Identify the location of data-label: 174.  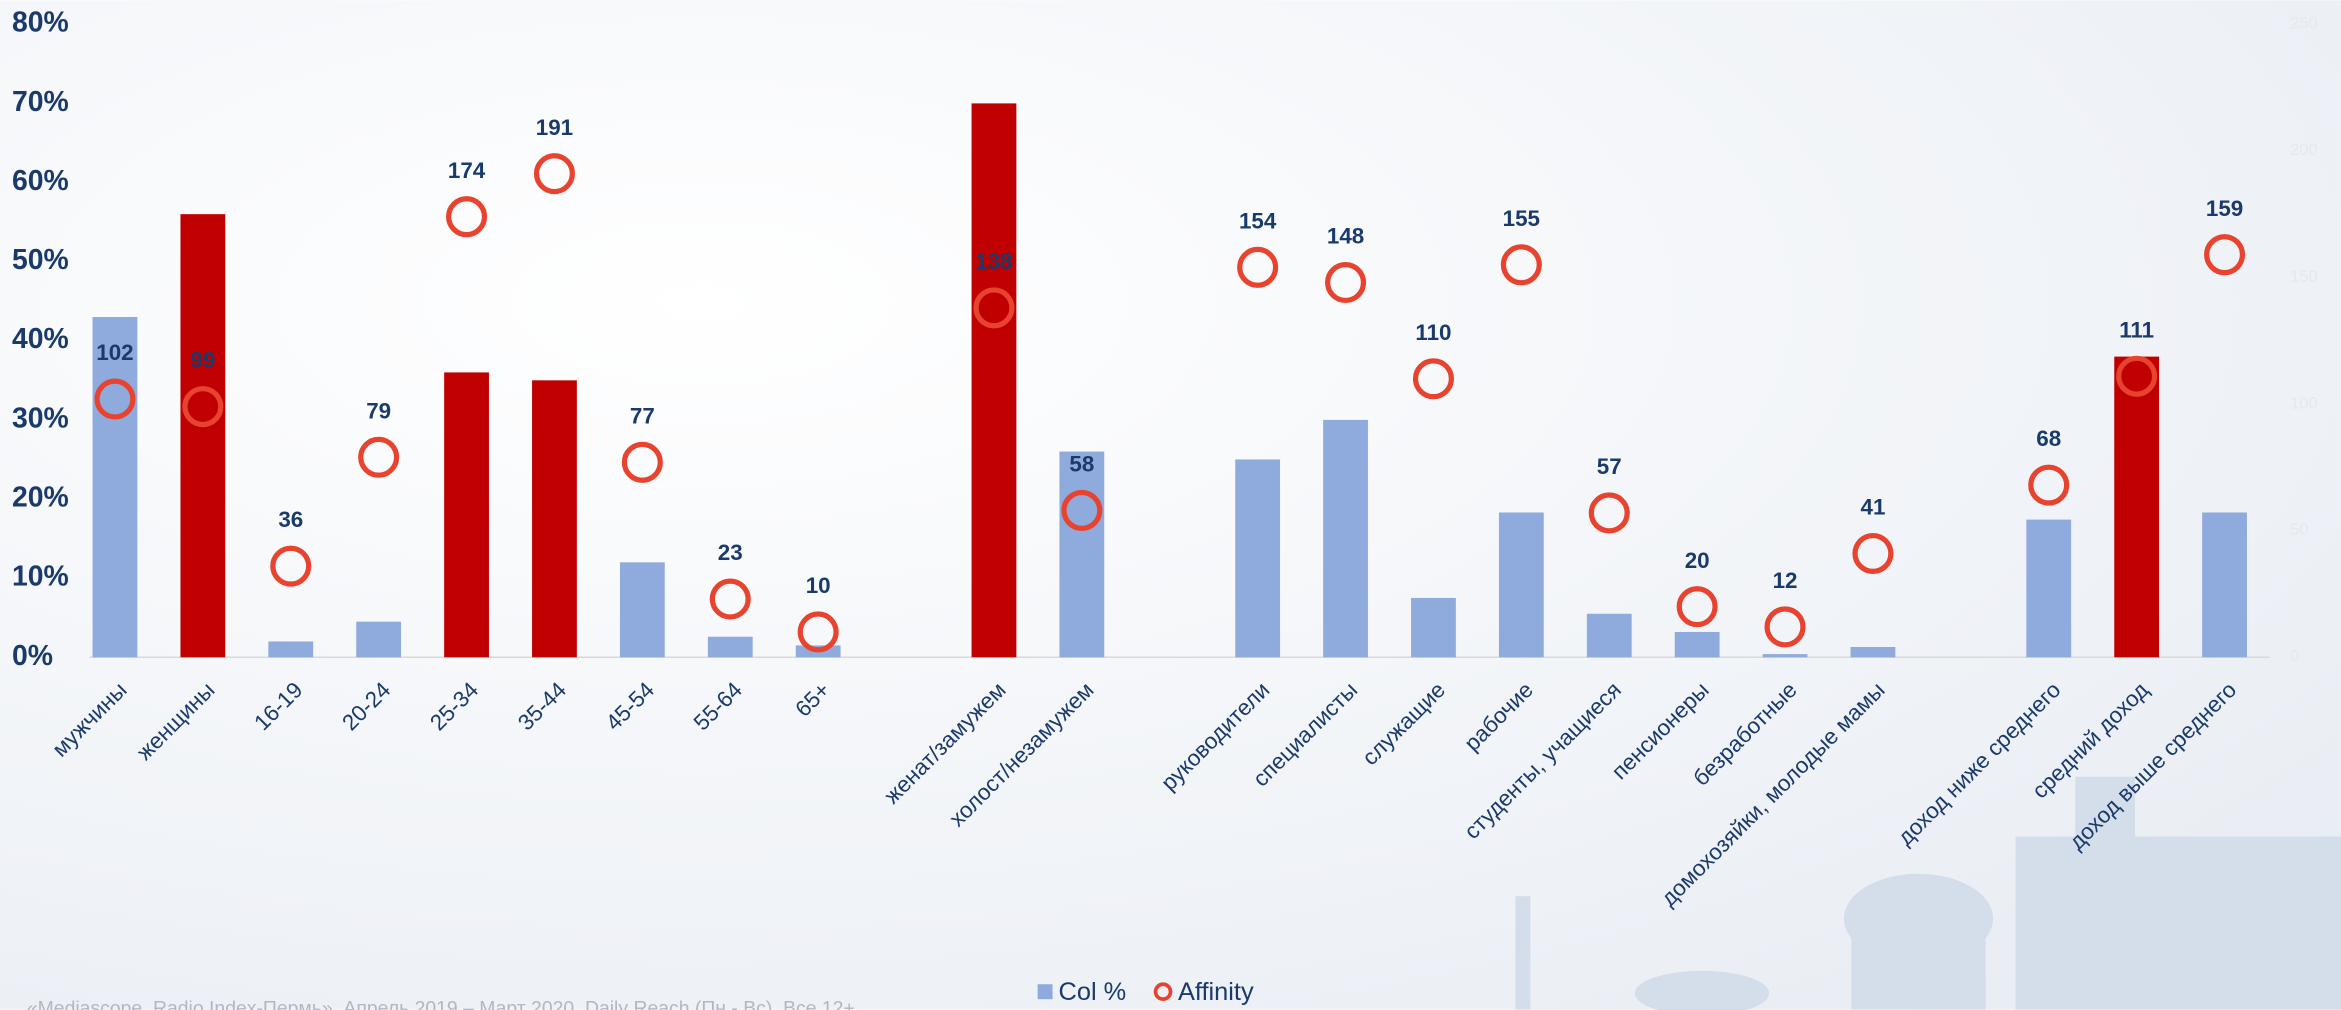
(467, 170).